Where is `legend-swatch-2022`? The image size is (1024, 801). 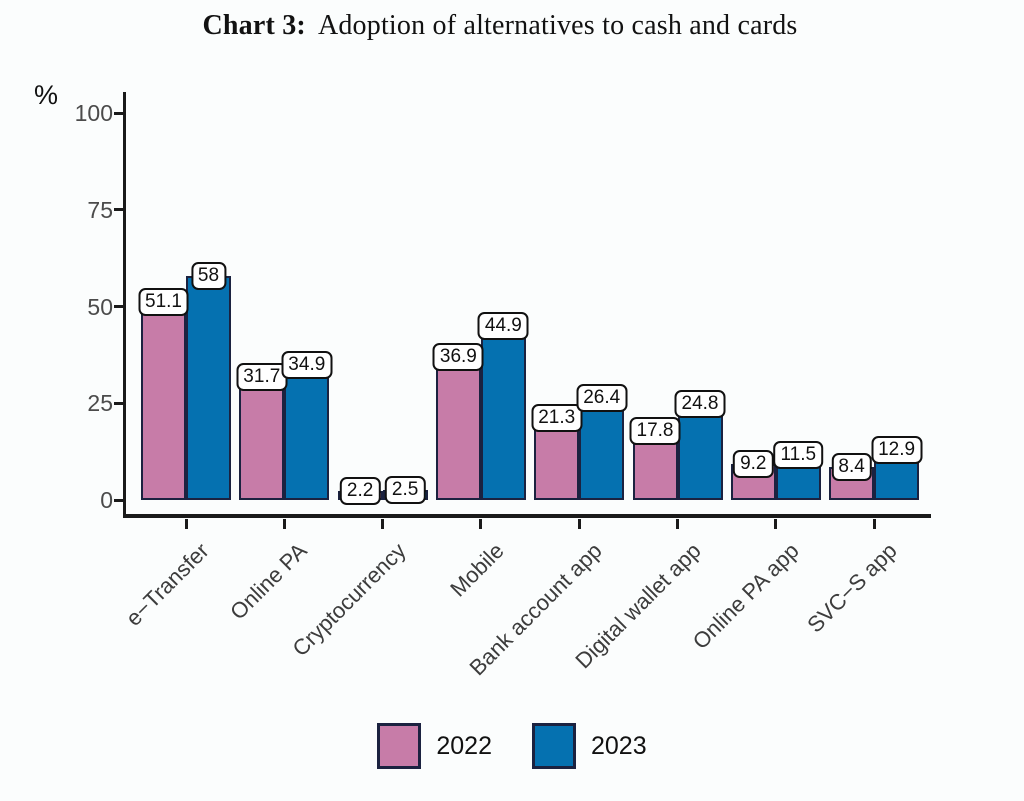 legend-swatch-2022 is located at coordinates (399, 746).